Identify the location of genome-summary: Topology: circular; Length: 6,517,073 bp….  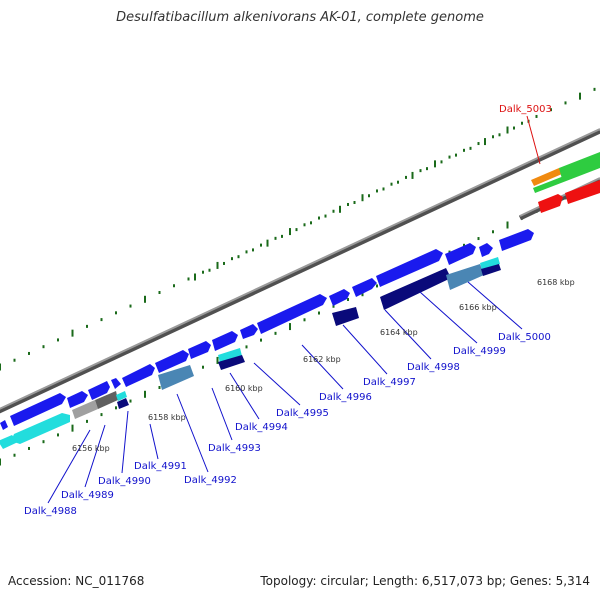
(425, 581).